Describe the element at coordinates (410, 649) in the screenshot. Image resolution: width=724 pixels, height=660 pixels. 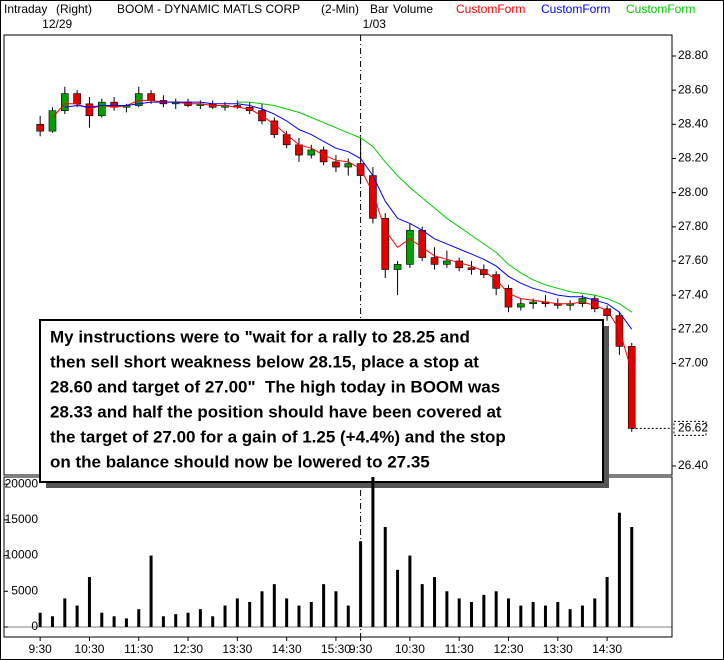
I see `x-tick-label: 10:30` at that location.